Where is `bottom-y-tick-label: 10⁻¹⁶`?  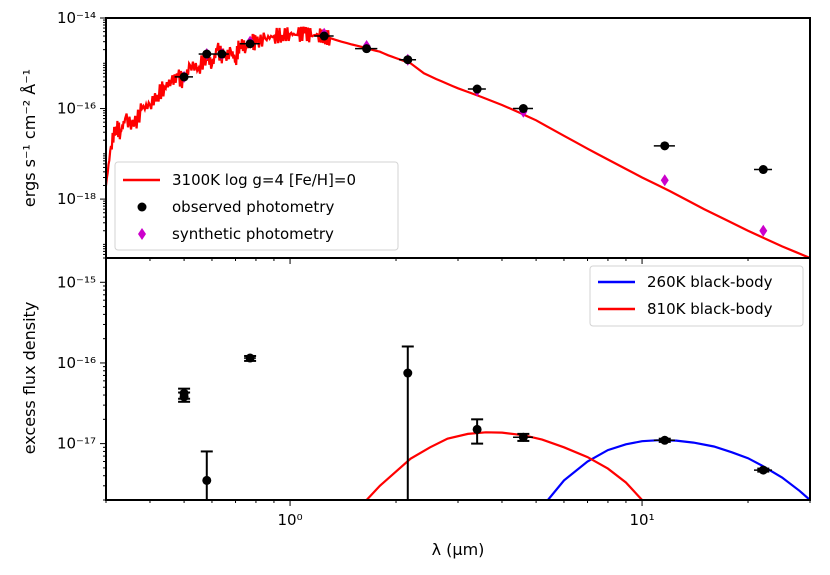
bottom-y-tick-label: 10⁻¹⁶ is located at coordinates (76, 363).